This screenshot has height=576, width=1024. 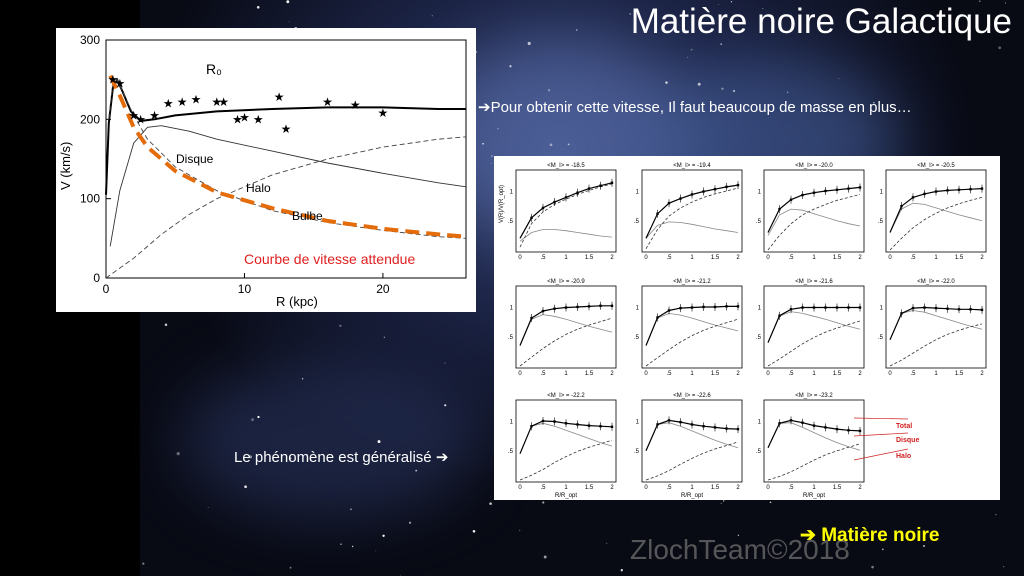 I want to click on series-line-dashed-orange, so click(x=287, y=156).